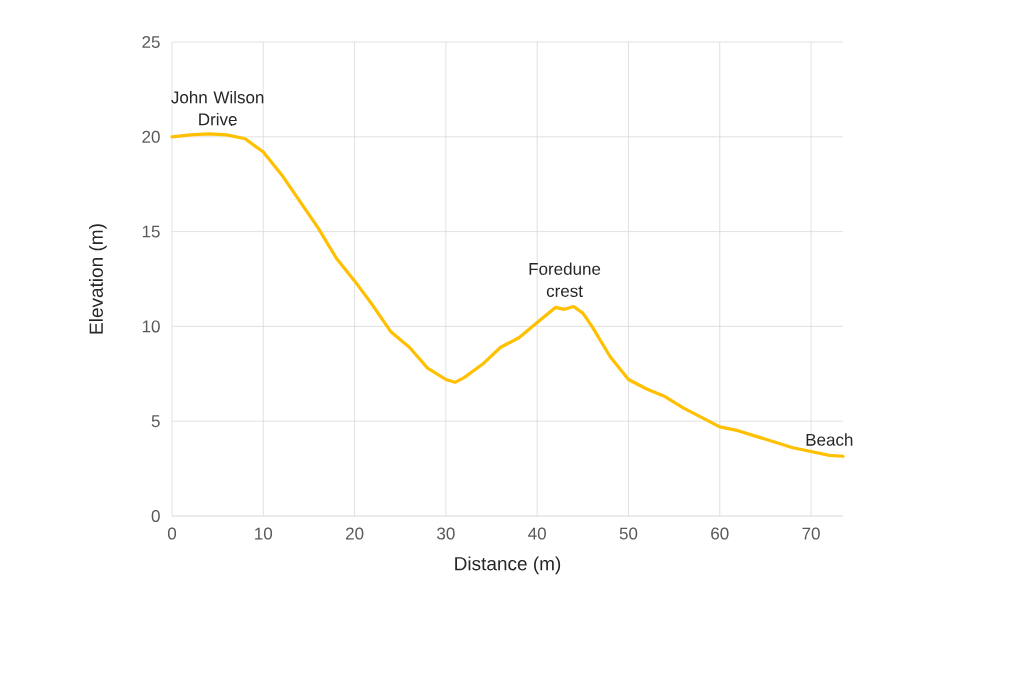  I want to click on annotation: John Wilson Drive, so click(217, 108).